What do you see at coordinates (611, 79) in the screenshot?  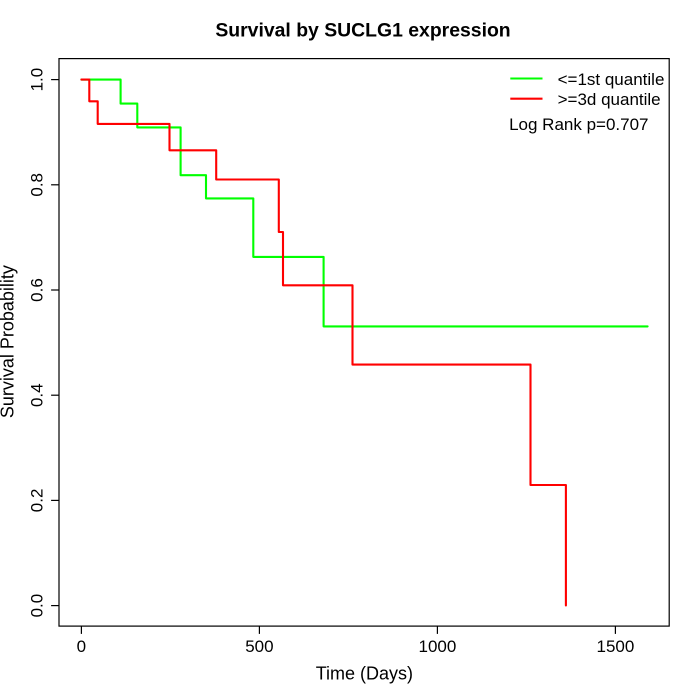 I see `svg-text: <=1st quantile` at bounding box center [611, 79].